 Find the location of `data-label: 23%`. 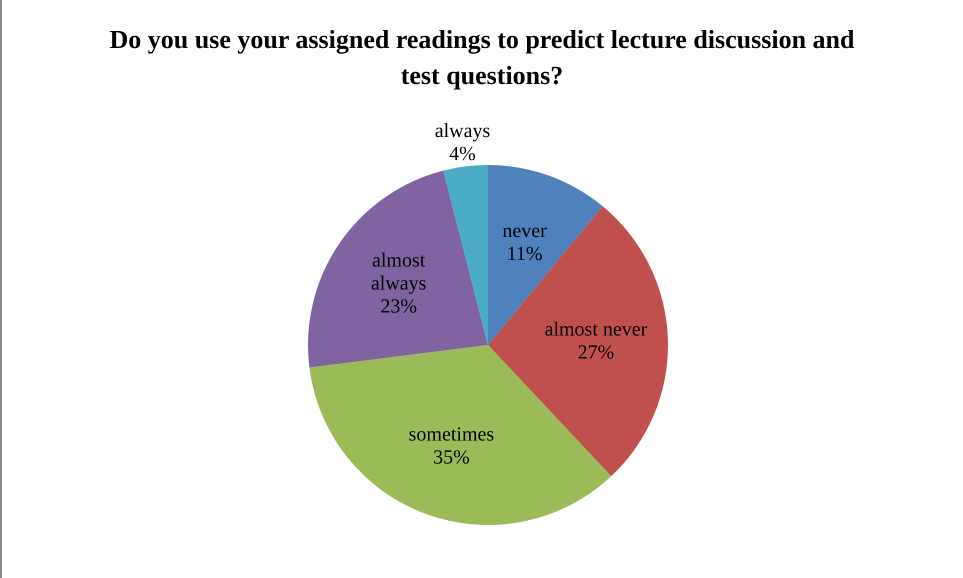

data-label: 23% is located at coordinates (399, 307).